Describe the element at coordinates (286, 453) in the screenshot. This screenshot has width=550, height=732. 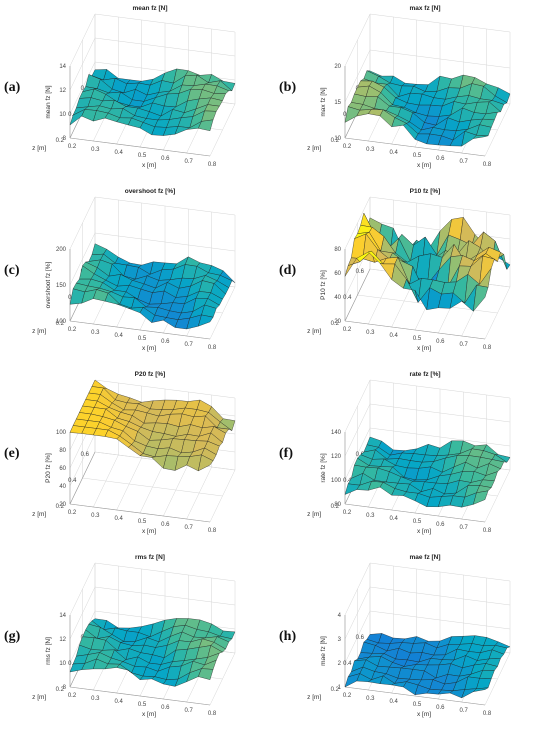
I see `panel-letter: (f)` at that location.